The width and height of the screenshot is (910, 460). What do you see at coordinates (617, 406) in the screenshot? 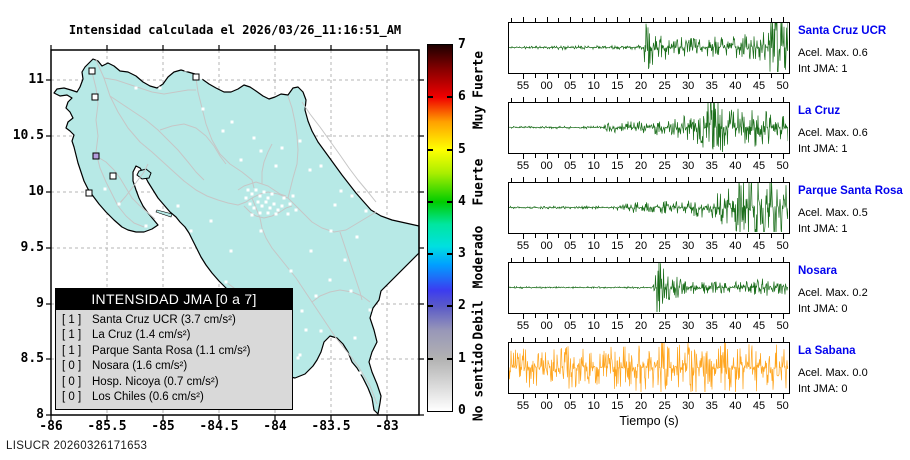
I see `time-tick-label: 15` at bounding box center [617, 406].